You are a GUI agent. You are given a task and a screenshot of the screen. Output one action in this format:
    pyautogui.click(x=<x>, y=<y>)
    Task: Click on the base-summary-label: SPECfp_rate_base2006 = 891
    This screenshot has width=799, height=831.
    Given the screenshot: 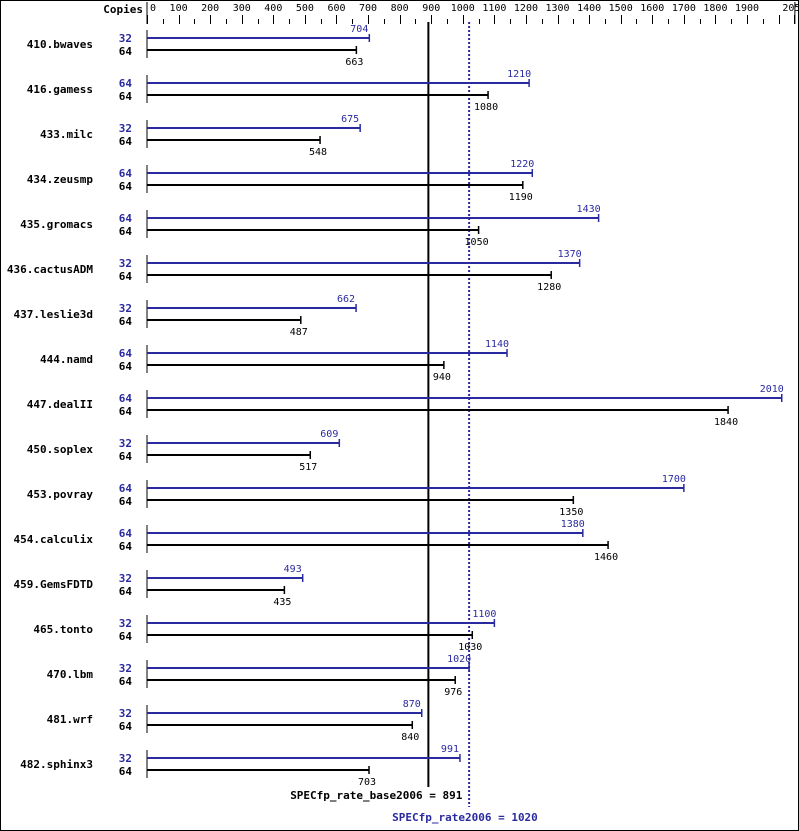 What is the action you would take?
    pyautogui.click(x=376, y=795)
    